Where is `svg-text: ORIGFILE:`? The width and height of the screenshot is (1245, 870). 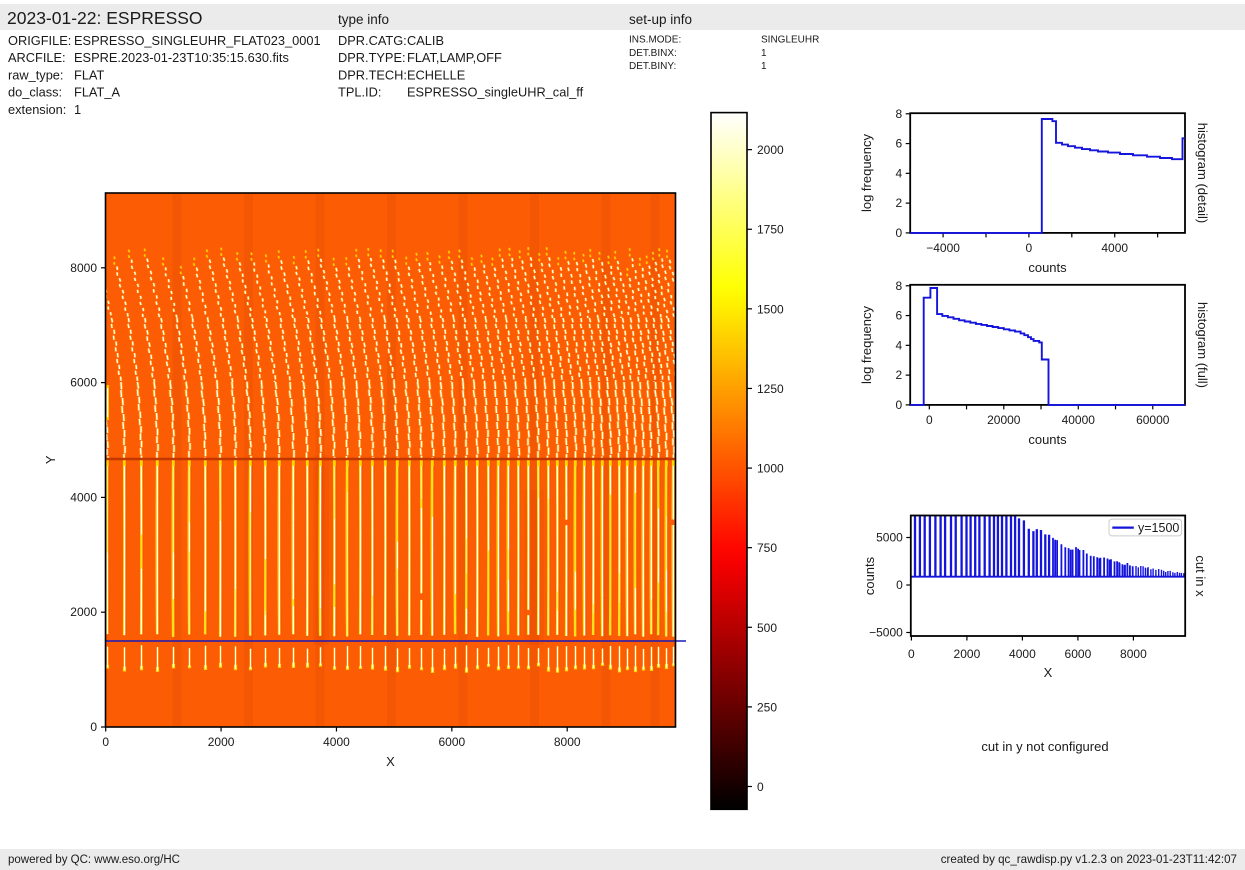 svg-text: ORIGFILE: is located at coordinates (39, 40).